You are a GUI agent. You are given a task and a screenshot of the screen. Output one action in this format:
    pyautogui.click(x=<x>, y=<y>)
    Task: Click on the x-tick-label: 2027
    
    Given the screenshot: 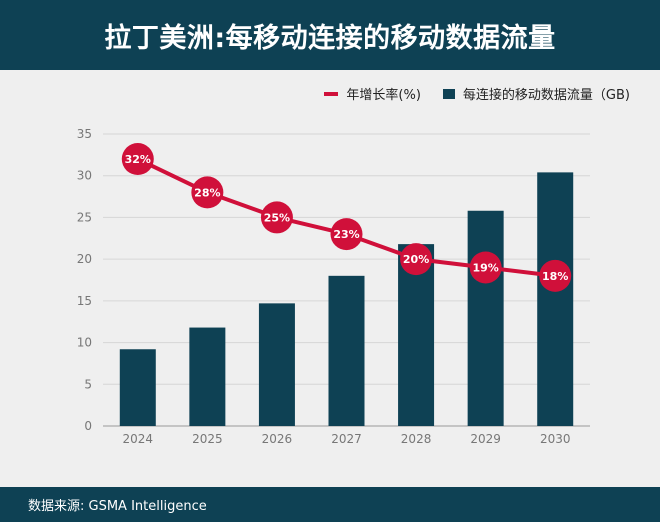 What is the action you would take?
    pyautogui.click(x=346, y=439)
    